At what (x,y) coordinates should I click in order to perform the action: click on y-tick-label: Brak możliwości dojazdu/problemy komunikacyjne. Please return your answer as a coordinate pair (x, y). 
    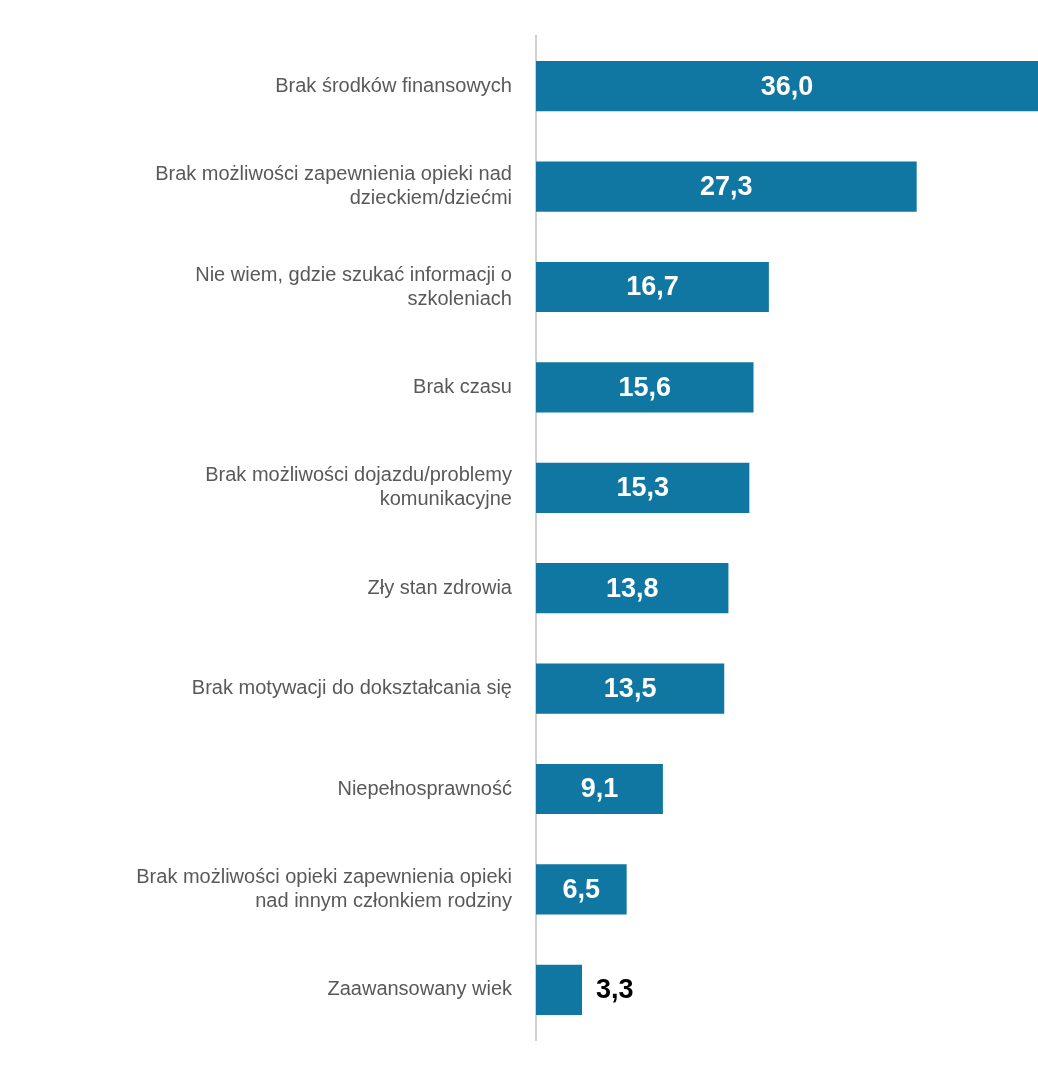
    Looking at the image, I should click on (358, 486).